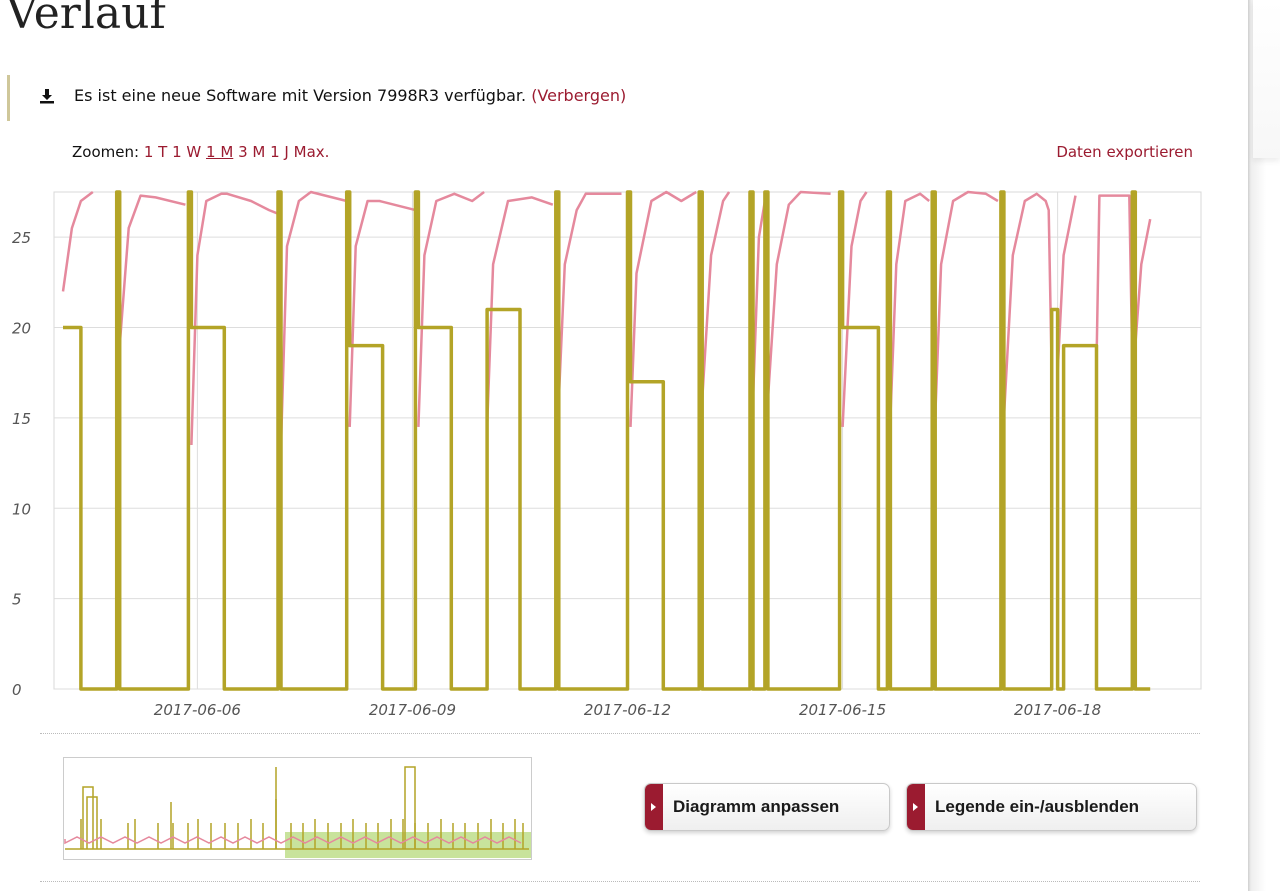 This screenshot has width=1280, height=891. I want to click on toggle-legend-button-label: Legende ein-/ausblenden, so click(1037, 806).